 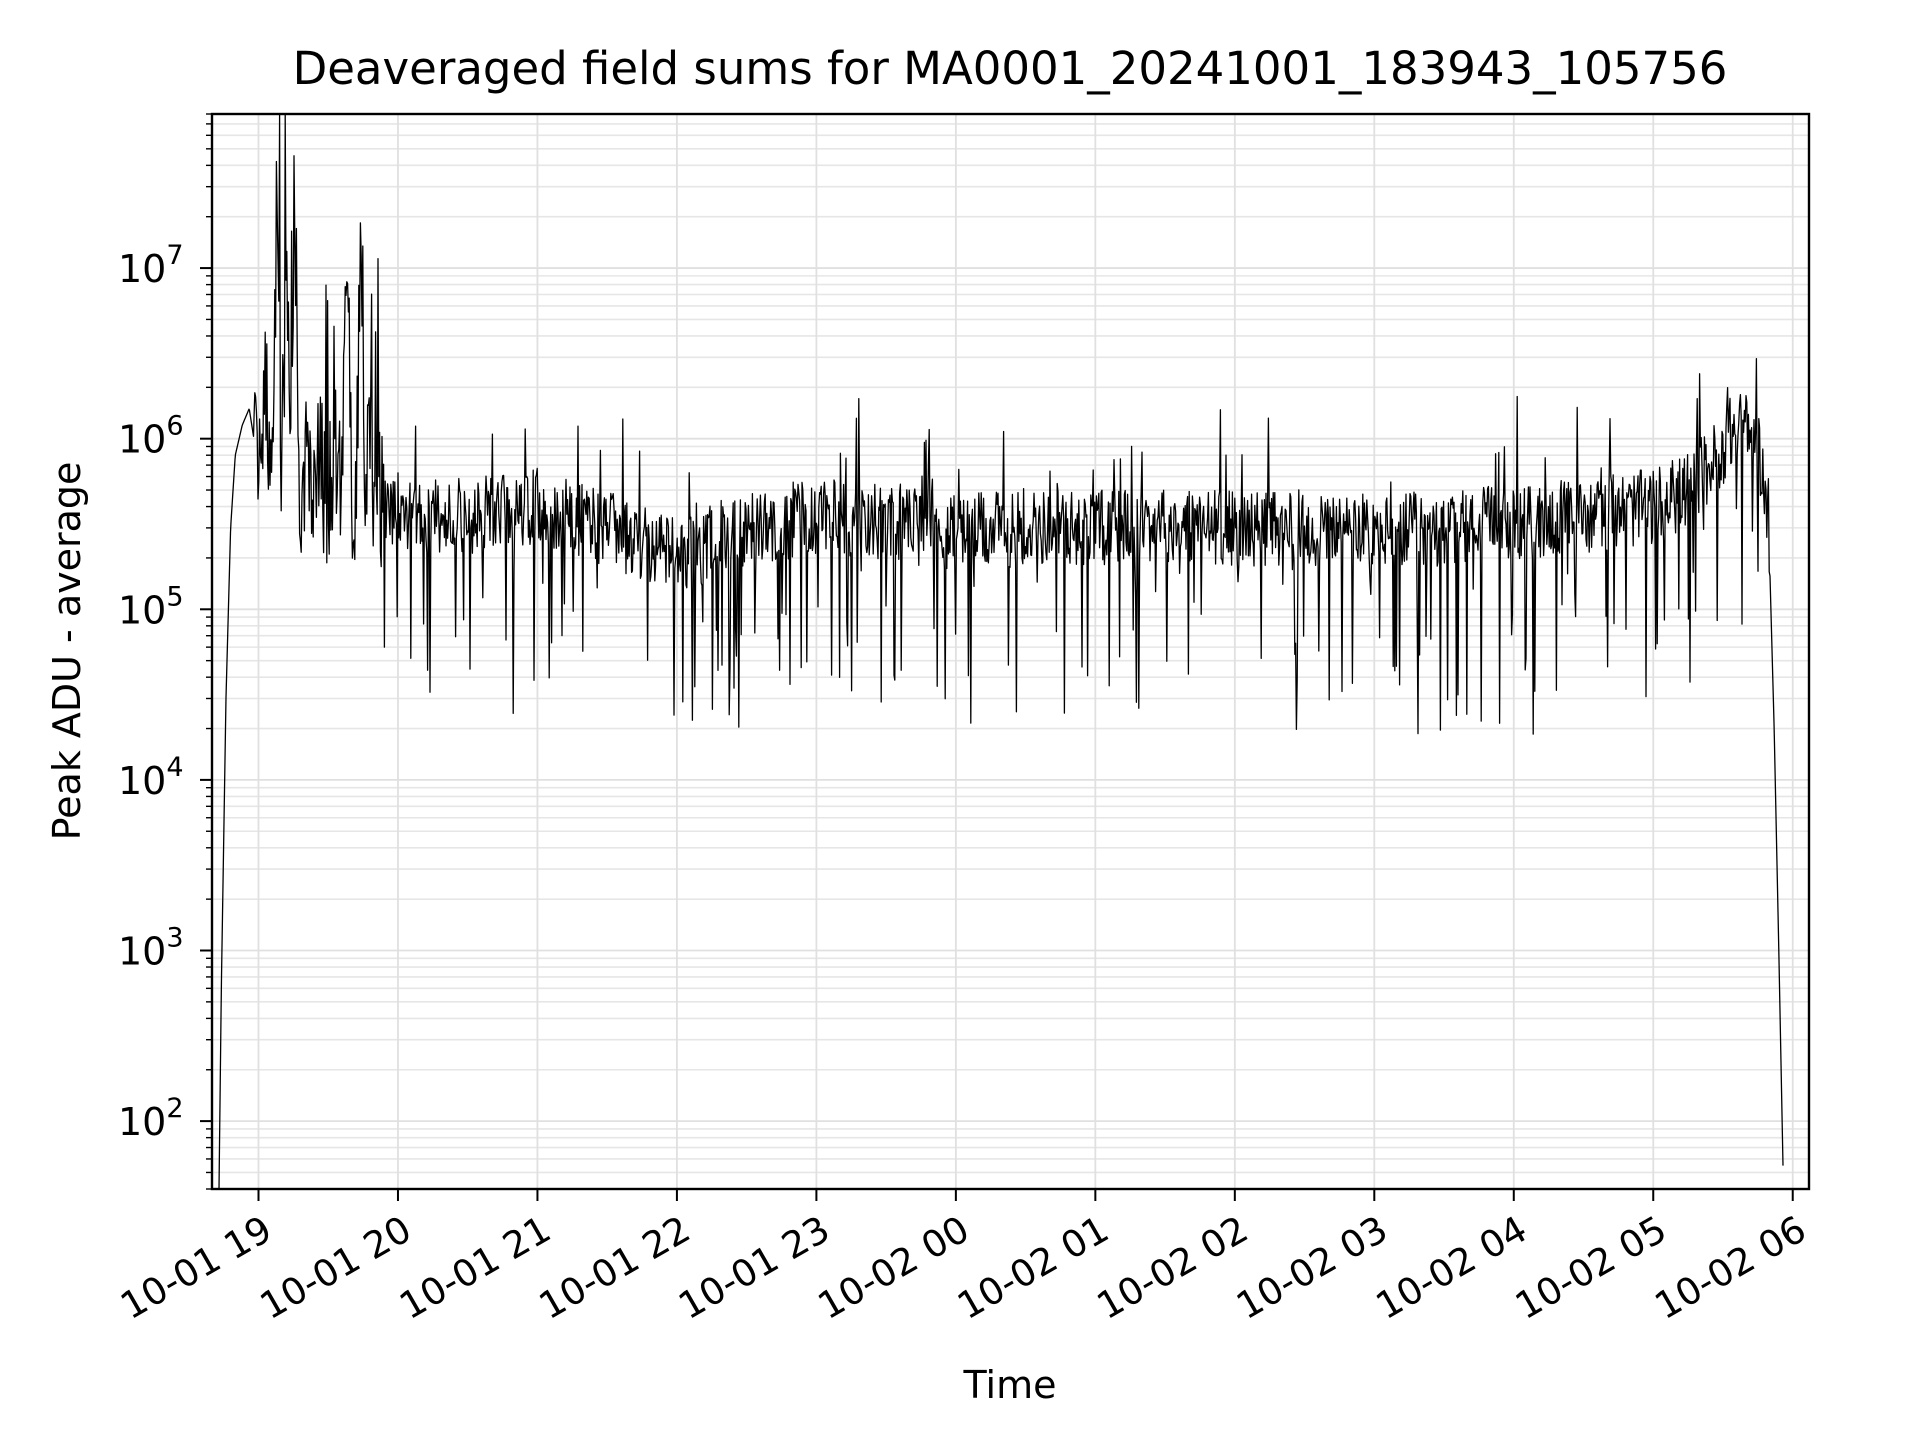 I want to click on y-tick-exponent: 6, so click(x=174, y=426).